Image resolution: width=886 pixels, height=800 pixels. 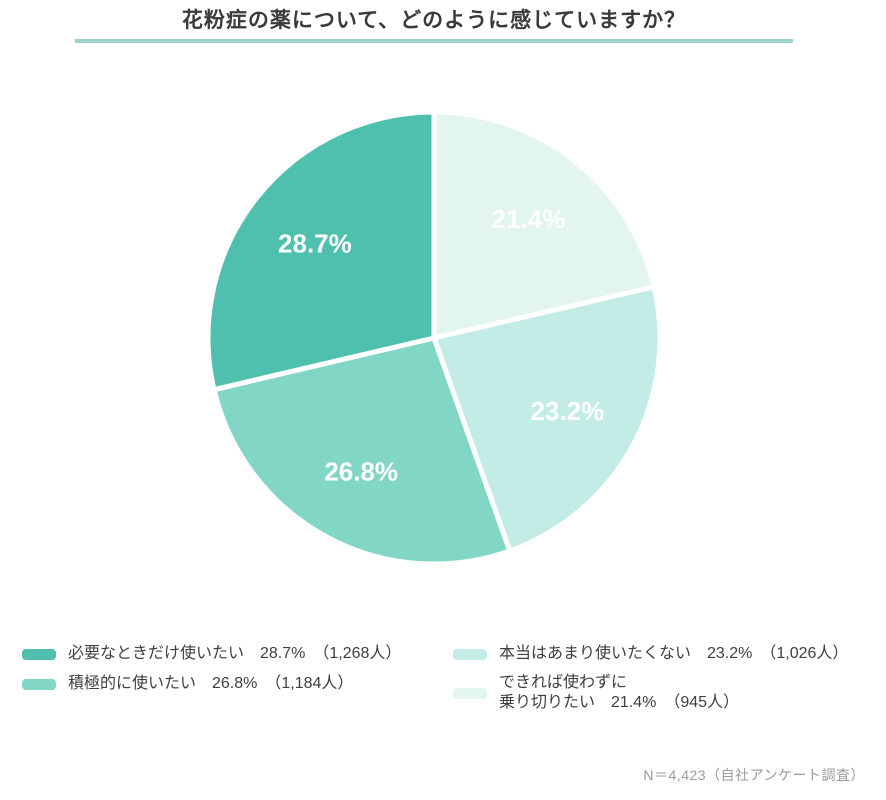 What do you see at coordinates (619, 702) in the screenshot?
I see `legend-label-line2: 乗り切りたい 21.4% （945人）` at bounding box center [619, 702].